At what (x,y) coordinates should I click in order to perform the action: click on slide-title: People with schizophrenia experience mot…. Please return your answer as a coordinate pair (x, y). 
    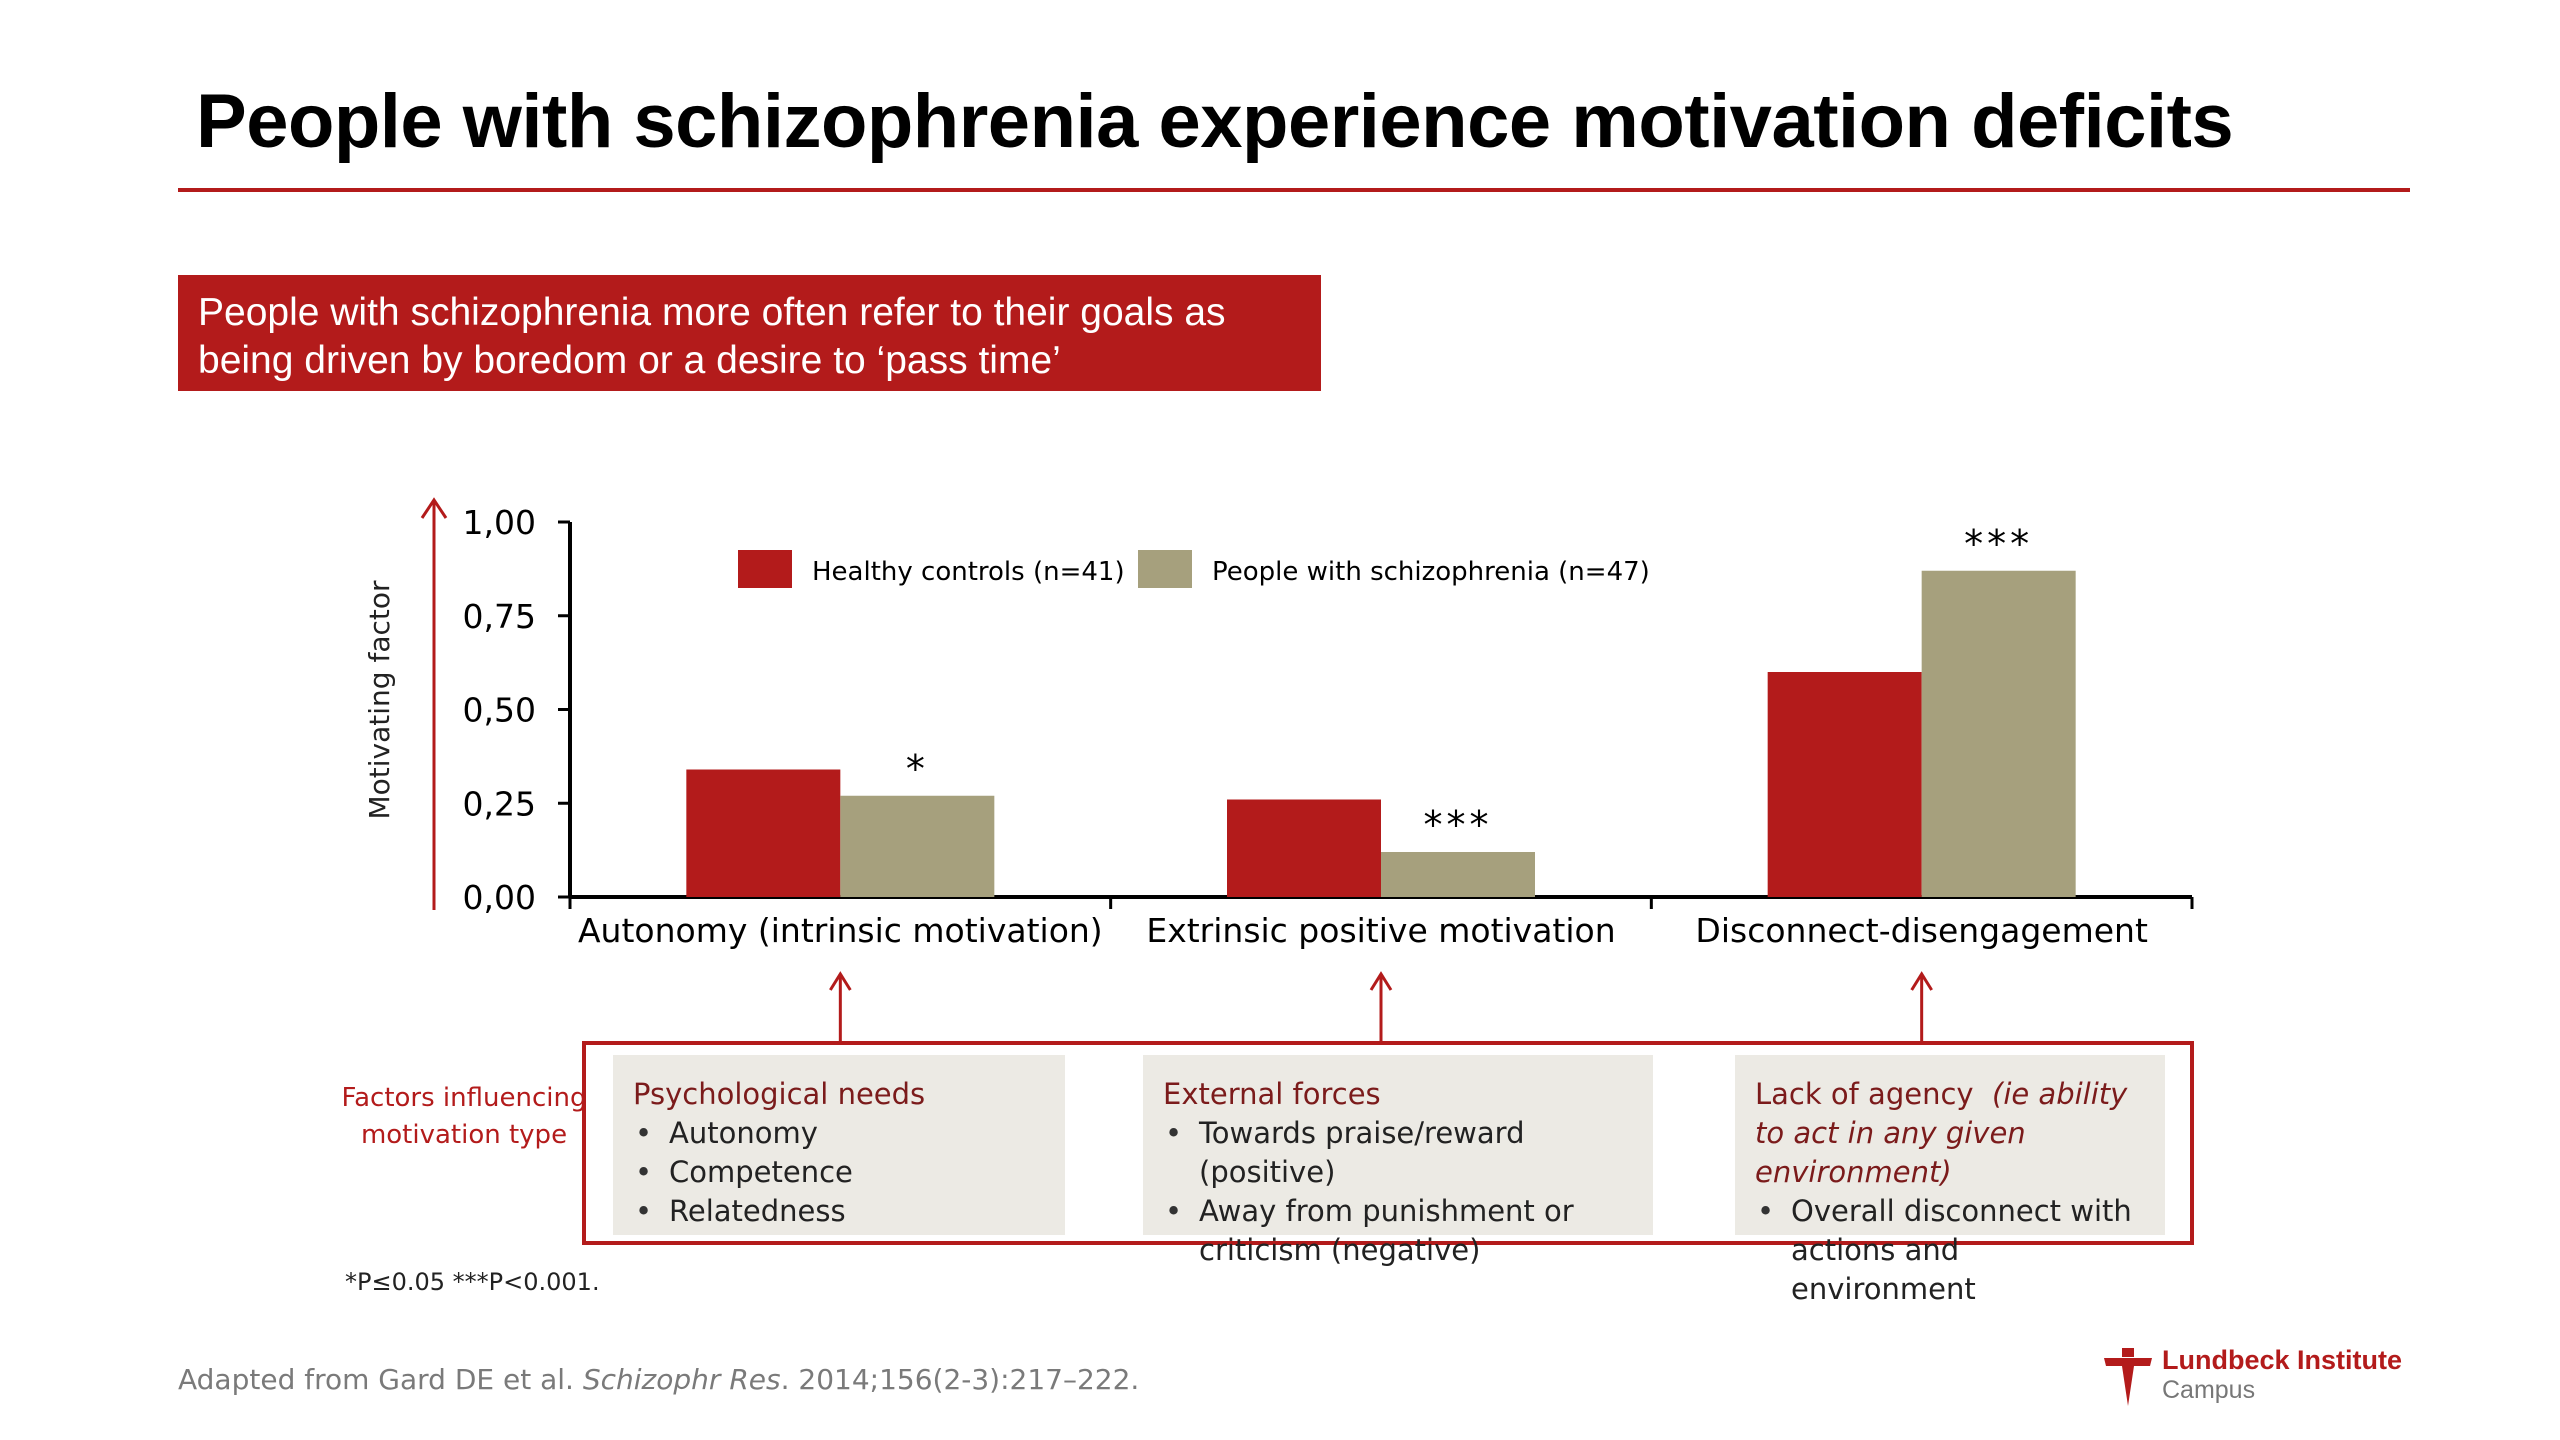
    Looking at the image, I should click on (1215, 121).